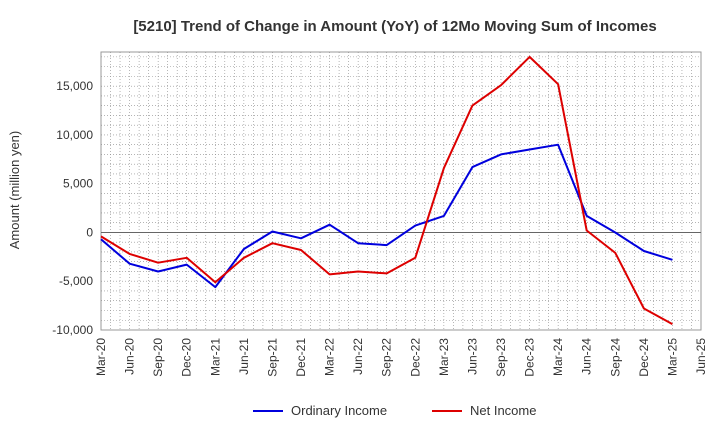 This screenshot has width=720, height=440. I want to click on x-tick-label: Sep-24, so click(615, 357).